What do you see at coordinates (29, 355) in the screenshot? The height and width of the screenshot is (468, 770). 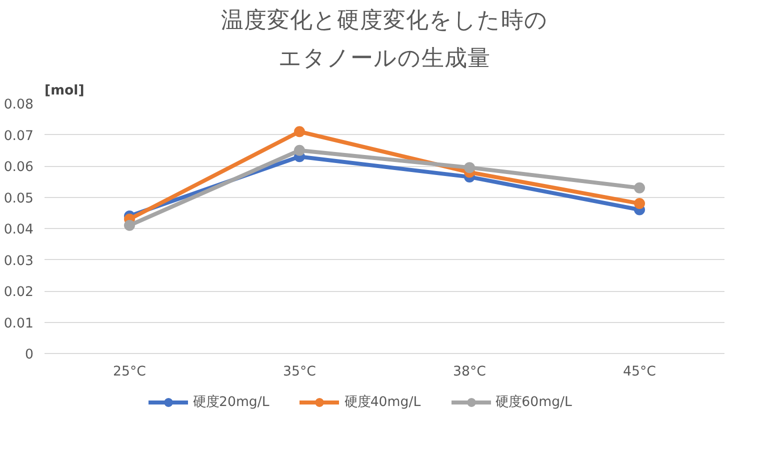 I see `y-tick-label: 0` at bounding box center [29, 355].